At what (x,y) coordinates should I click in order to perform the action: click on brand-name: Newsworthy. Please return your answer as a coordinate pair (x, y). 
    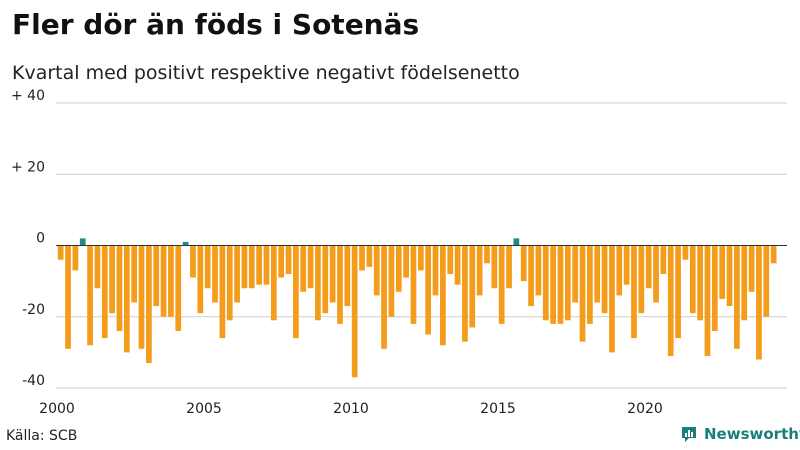
    Looking at the image, I should click on (752, 434).